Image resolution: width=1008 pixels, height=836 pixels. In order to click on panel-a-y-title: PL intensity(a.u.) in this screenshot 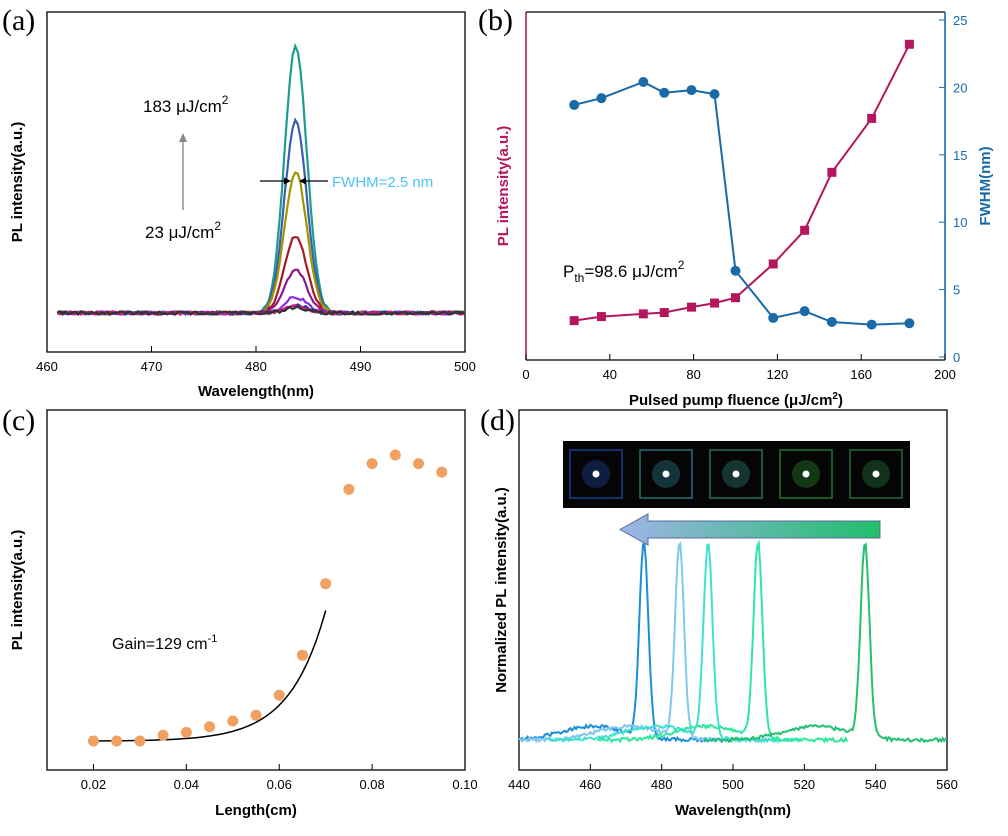, I will do `click(17, 182)`.